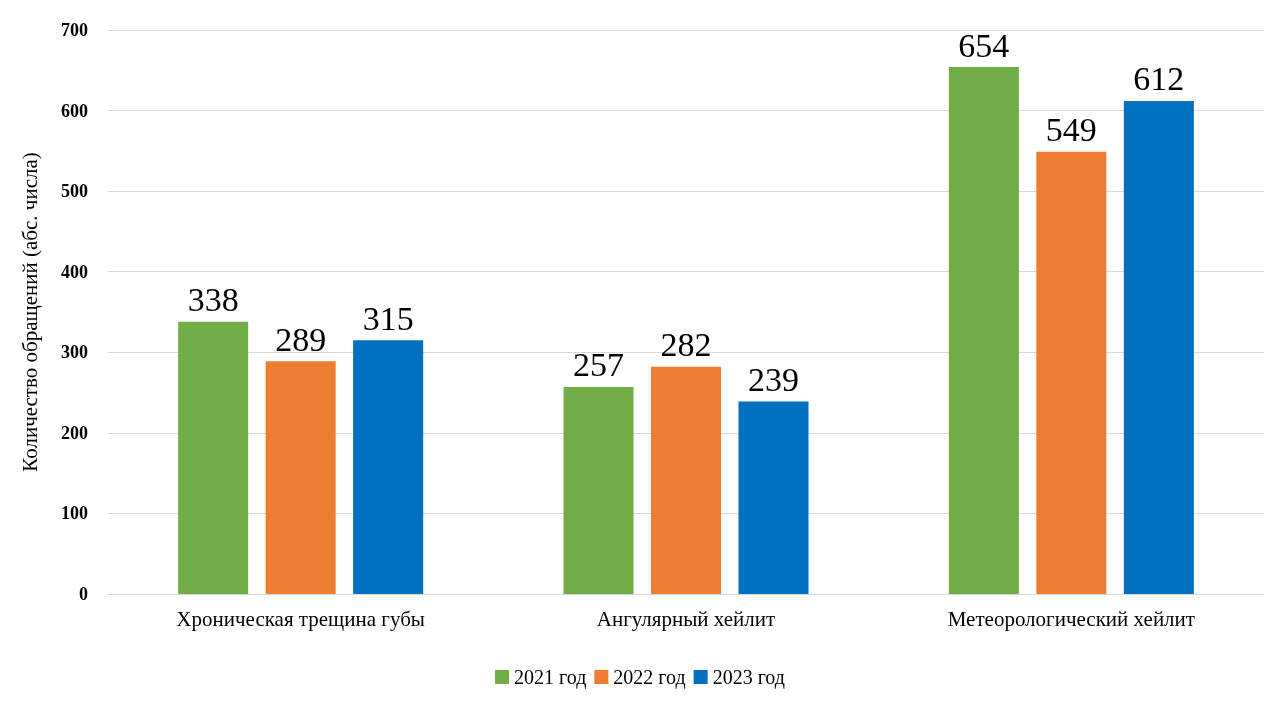  What do you see at coordinates (300, 618) in the screenshot?
I see `x-tick-label: Хроническая трещина губы` at bounding box center [300, 618].